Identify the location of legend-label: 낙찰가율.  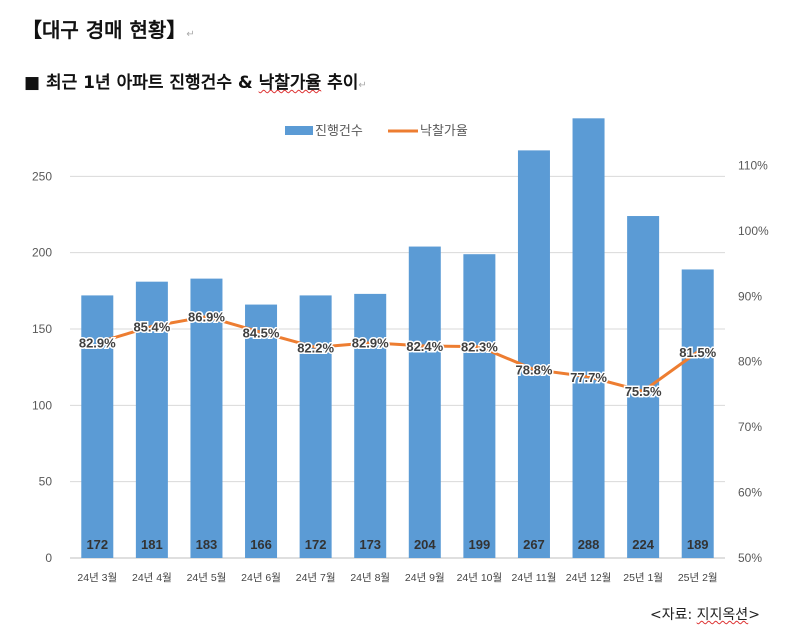
(444, 130).